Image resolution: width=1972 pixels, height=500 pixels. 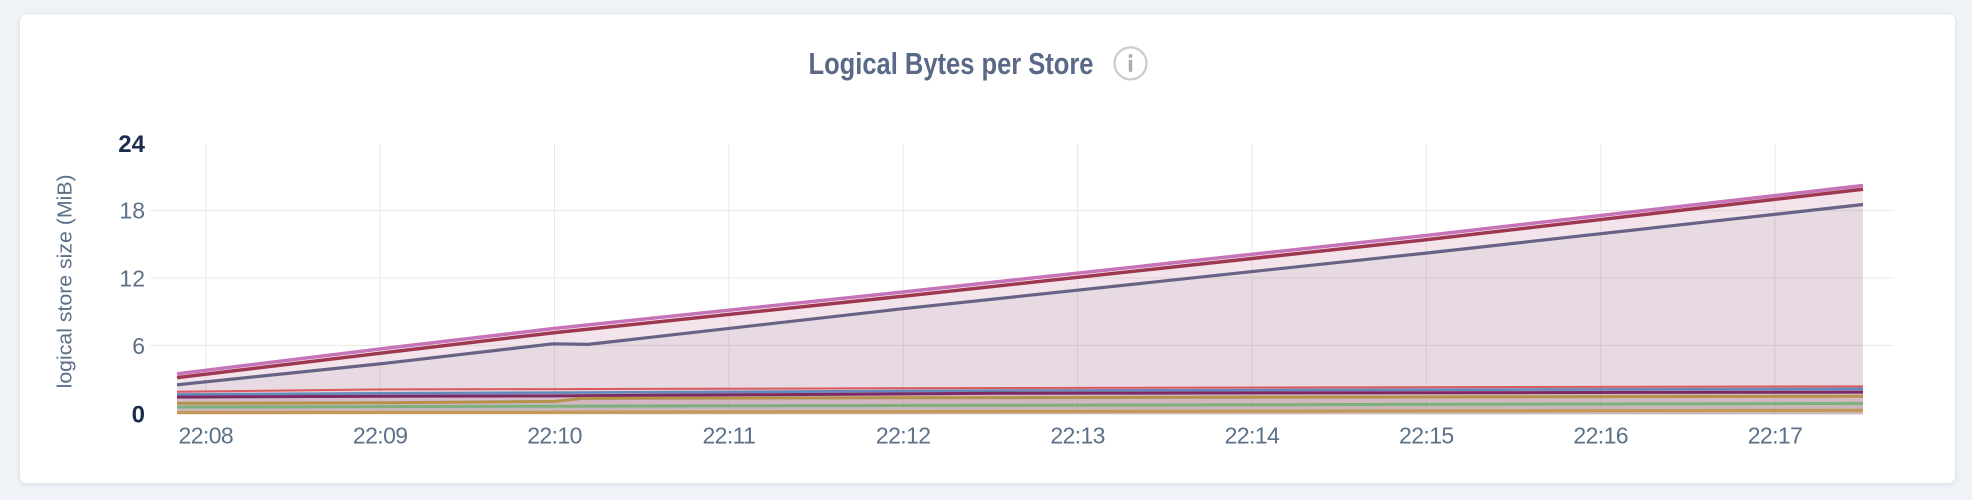 I want to click on svg-text: 12, so click(x=132, y=279).